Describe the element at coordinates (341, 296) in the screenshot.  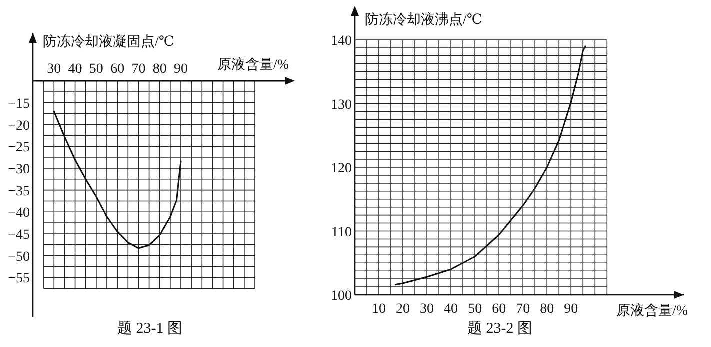
I see `y-tick-label: 100` at that location.